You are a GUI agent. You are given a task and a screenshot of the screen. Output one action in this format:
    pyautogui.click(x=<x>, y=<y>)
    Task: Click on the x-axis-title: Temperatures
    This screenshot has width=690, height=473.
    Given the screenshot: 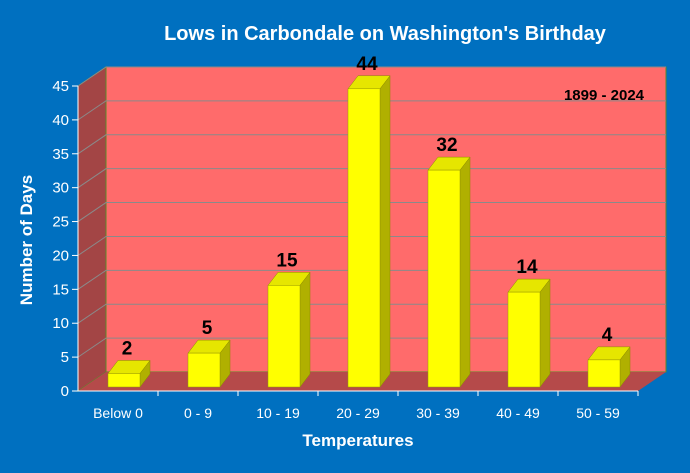 What is the action you would take?
    pyautogui.click(x=357, y=440)
    